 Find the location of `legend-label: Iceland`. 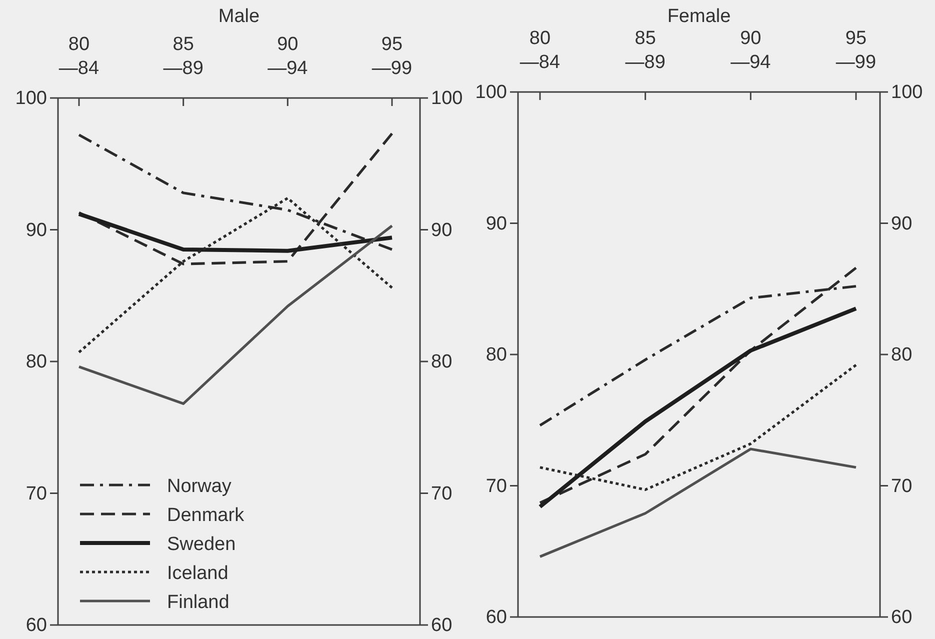

legend-label: Iceland is located at coordinates (197, 573).